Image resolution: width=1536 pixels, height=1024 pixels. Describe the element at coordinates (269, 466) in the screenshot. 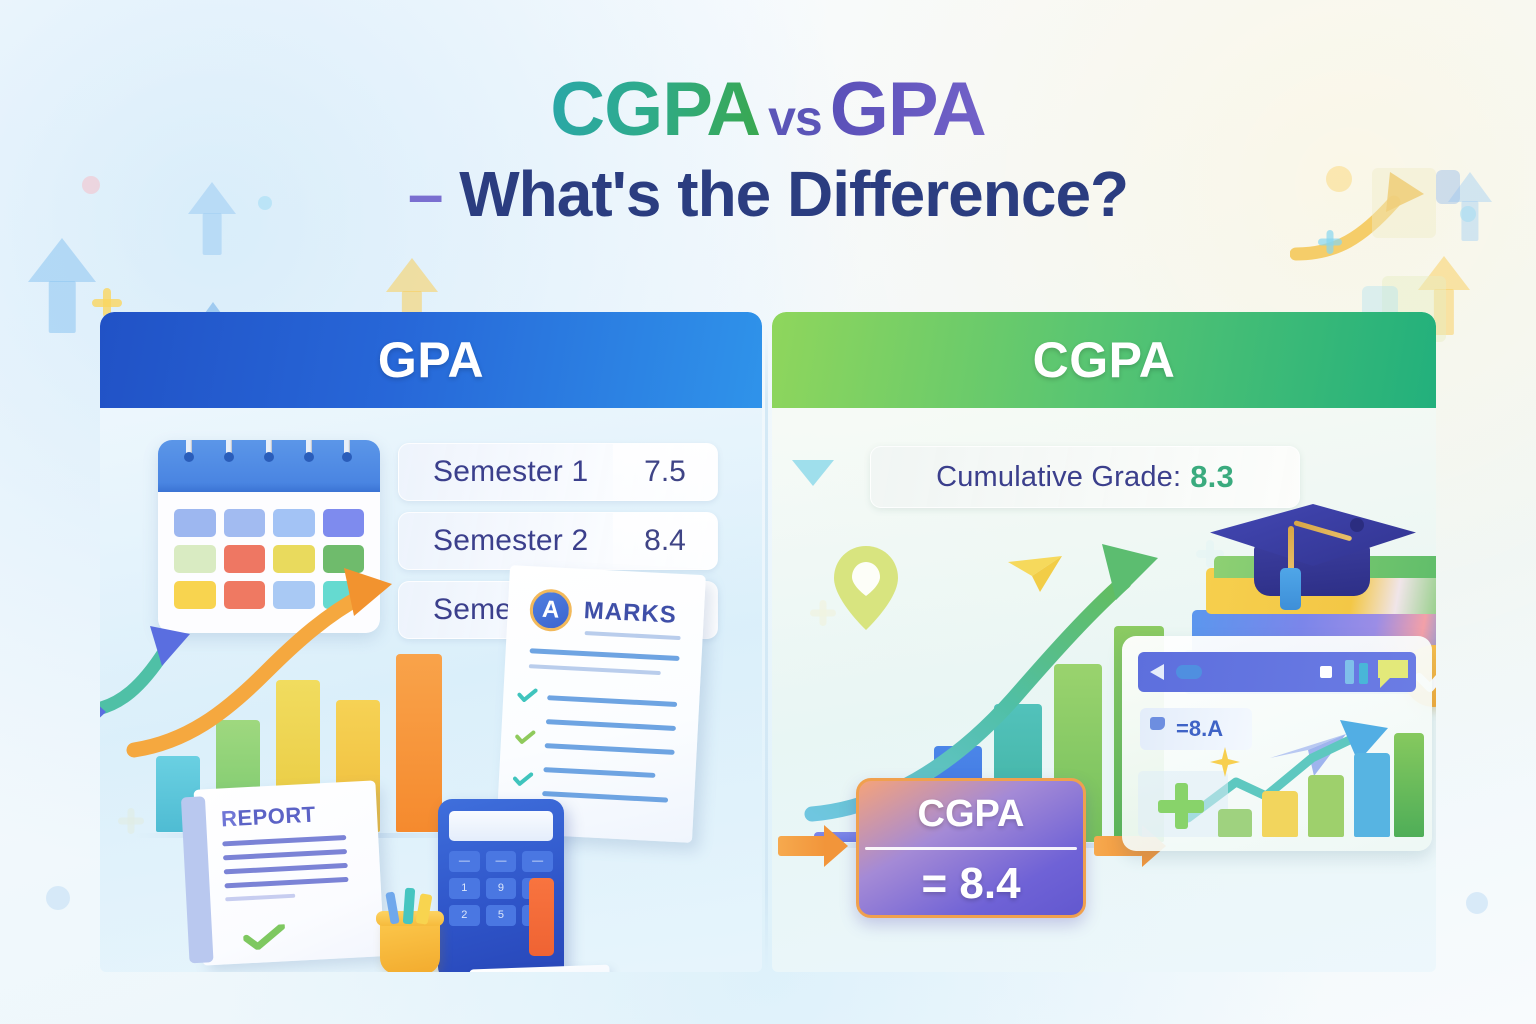

I see `calendar-header` at that location.